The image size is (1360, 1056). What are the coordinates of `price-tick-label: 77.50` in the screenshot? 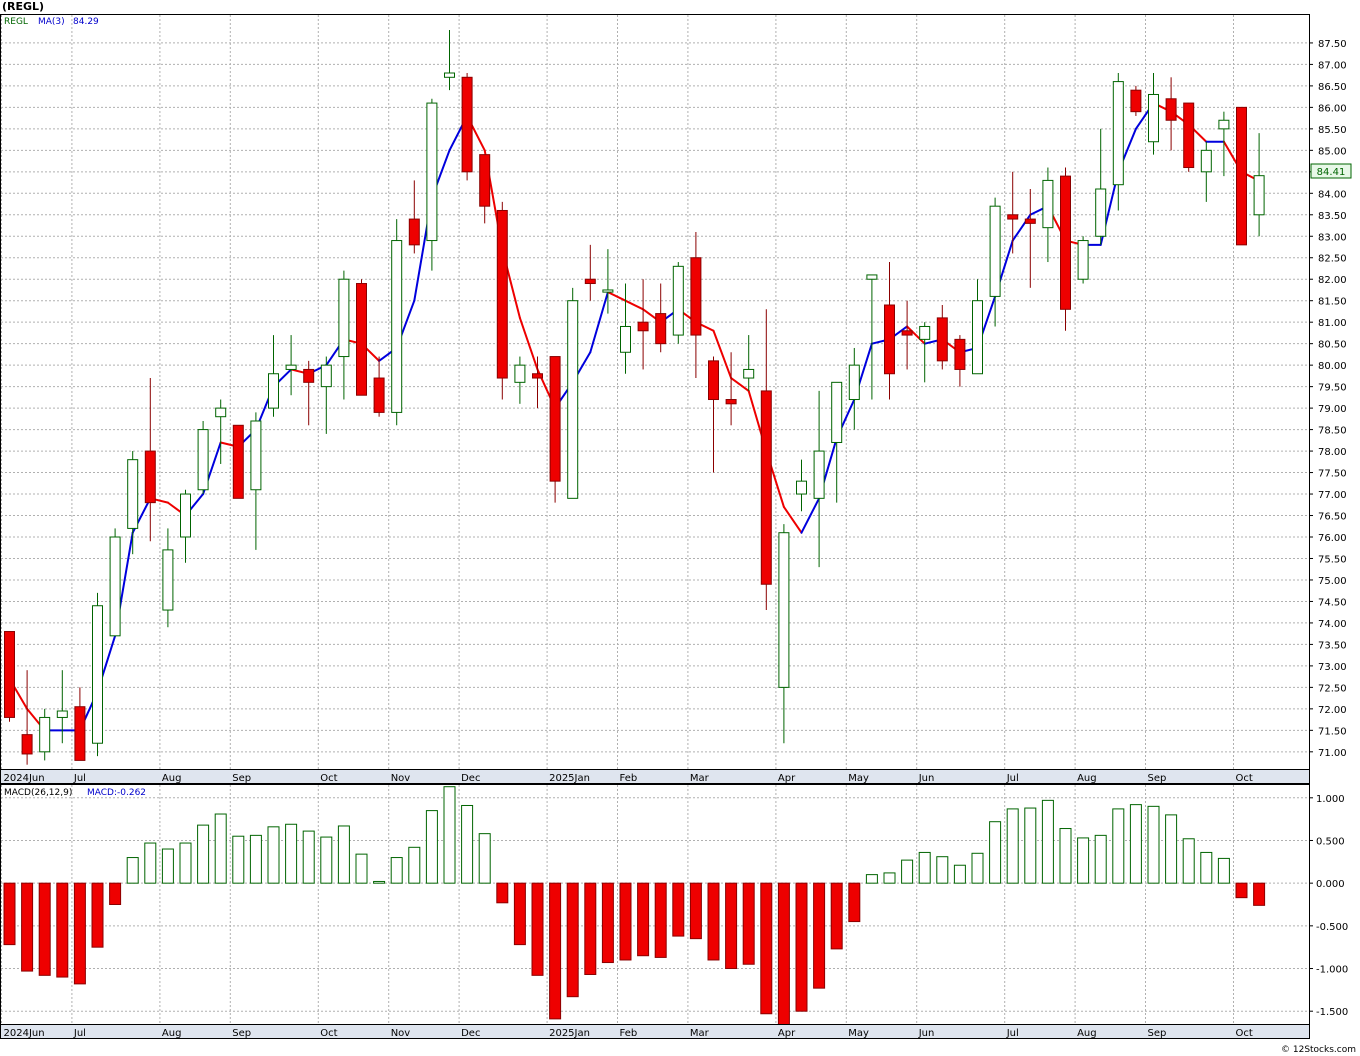 It's located at (1332, 474).